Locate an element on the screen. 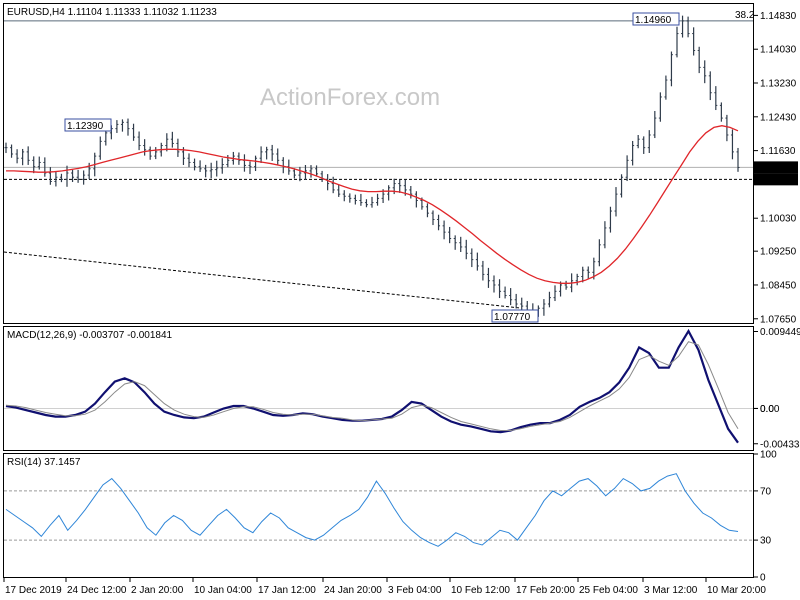  x-tick-label: 17 Jan 12:00 is located at coordinates (287, 590).